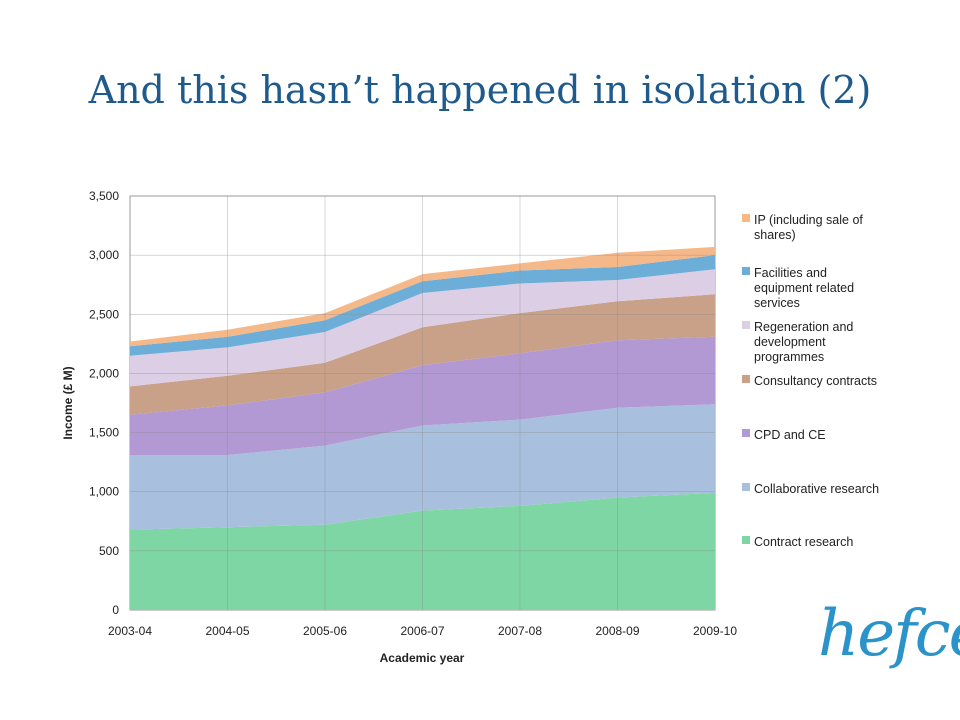  I want to click on legend-label: equipment related, so click(804, 288).